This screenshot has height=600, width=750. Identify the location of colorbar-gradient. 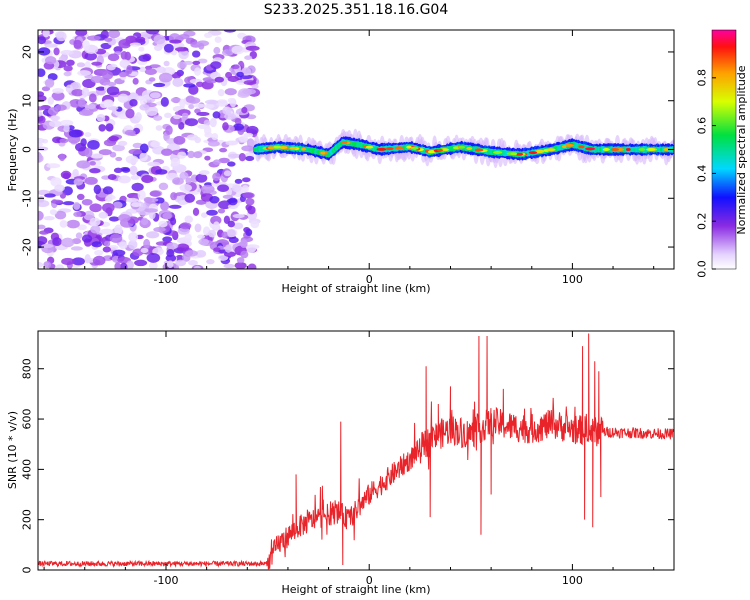
(724, 149).